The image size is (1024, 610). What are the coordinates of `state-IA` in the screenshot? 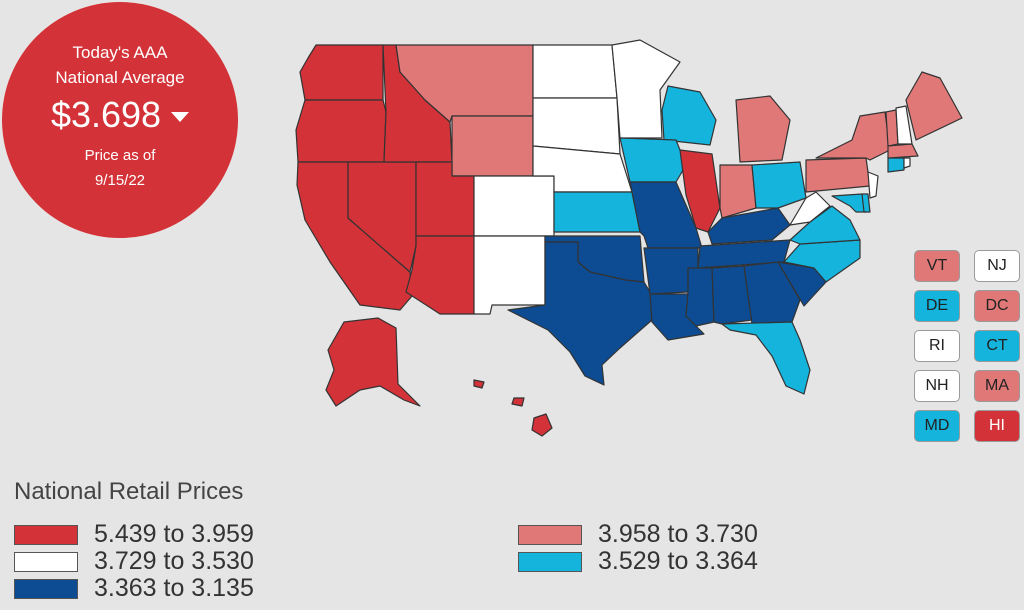 It's located at (653, 160).